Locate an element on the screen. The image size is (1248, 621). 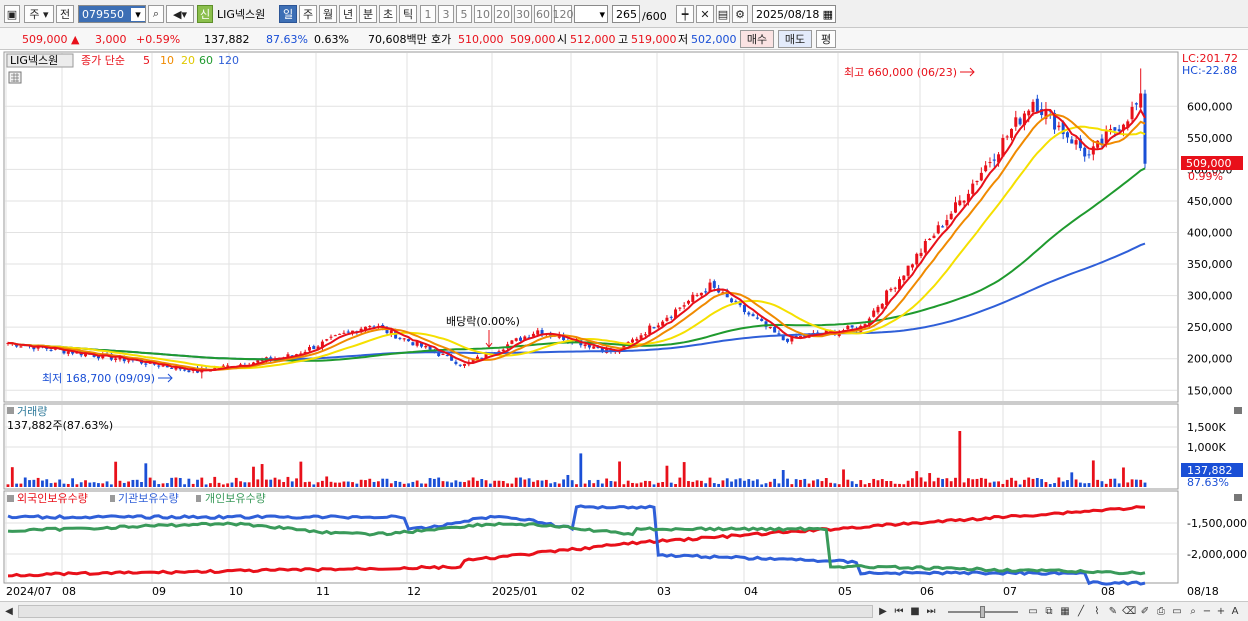
market-select: 주 ▾ is located at coordinates (39, 14).